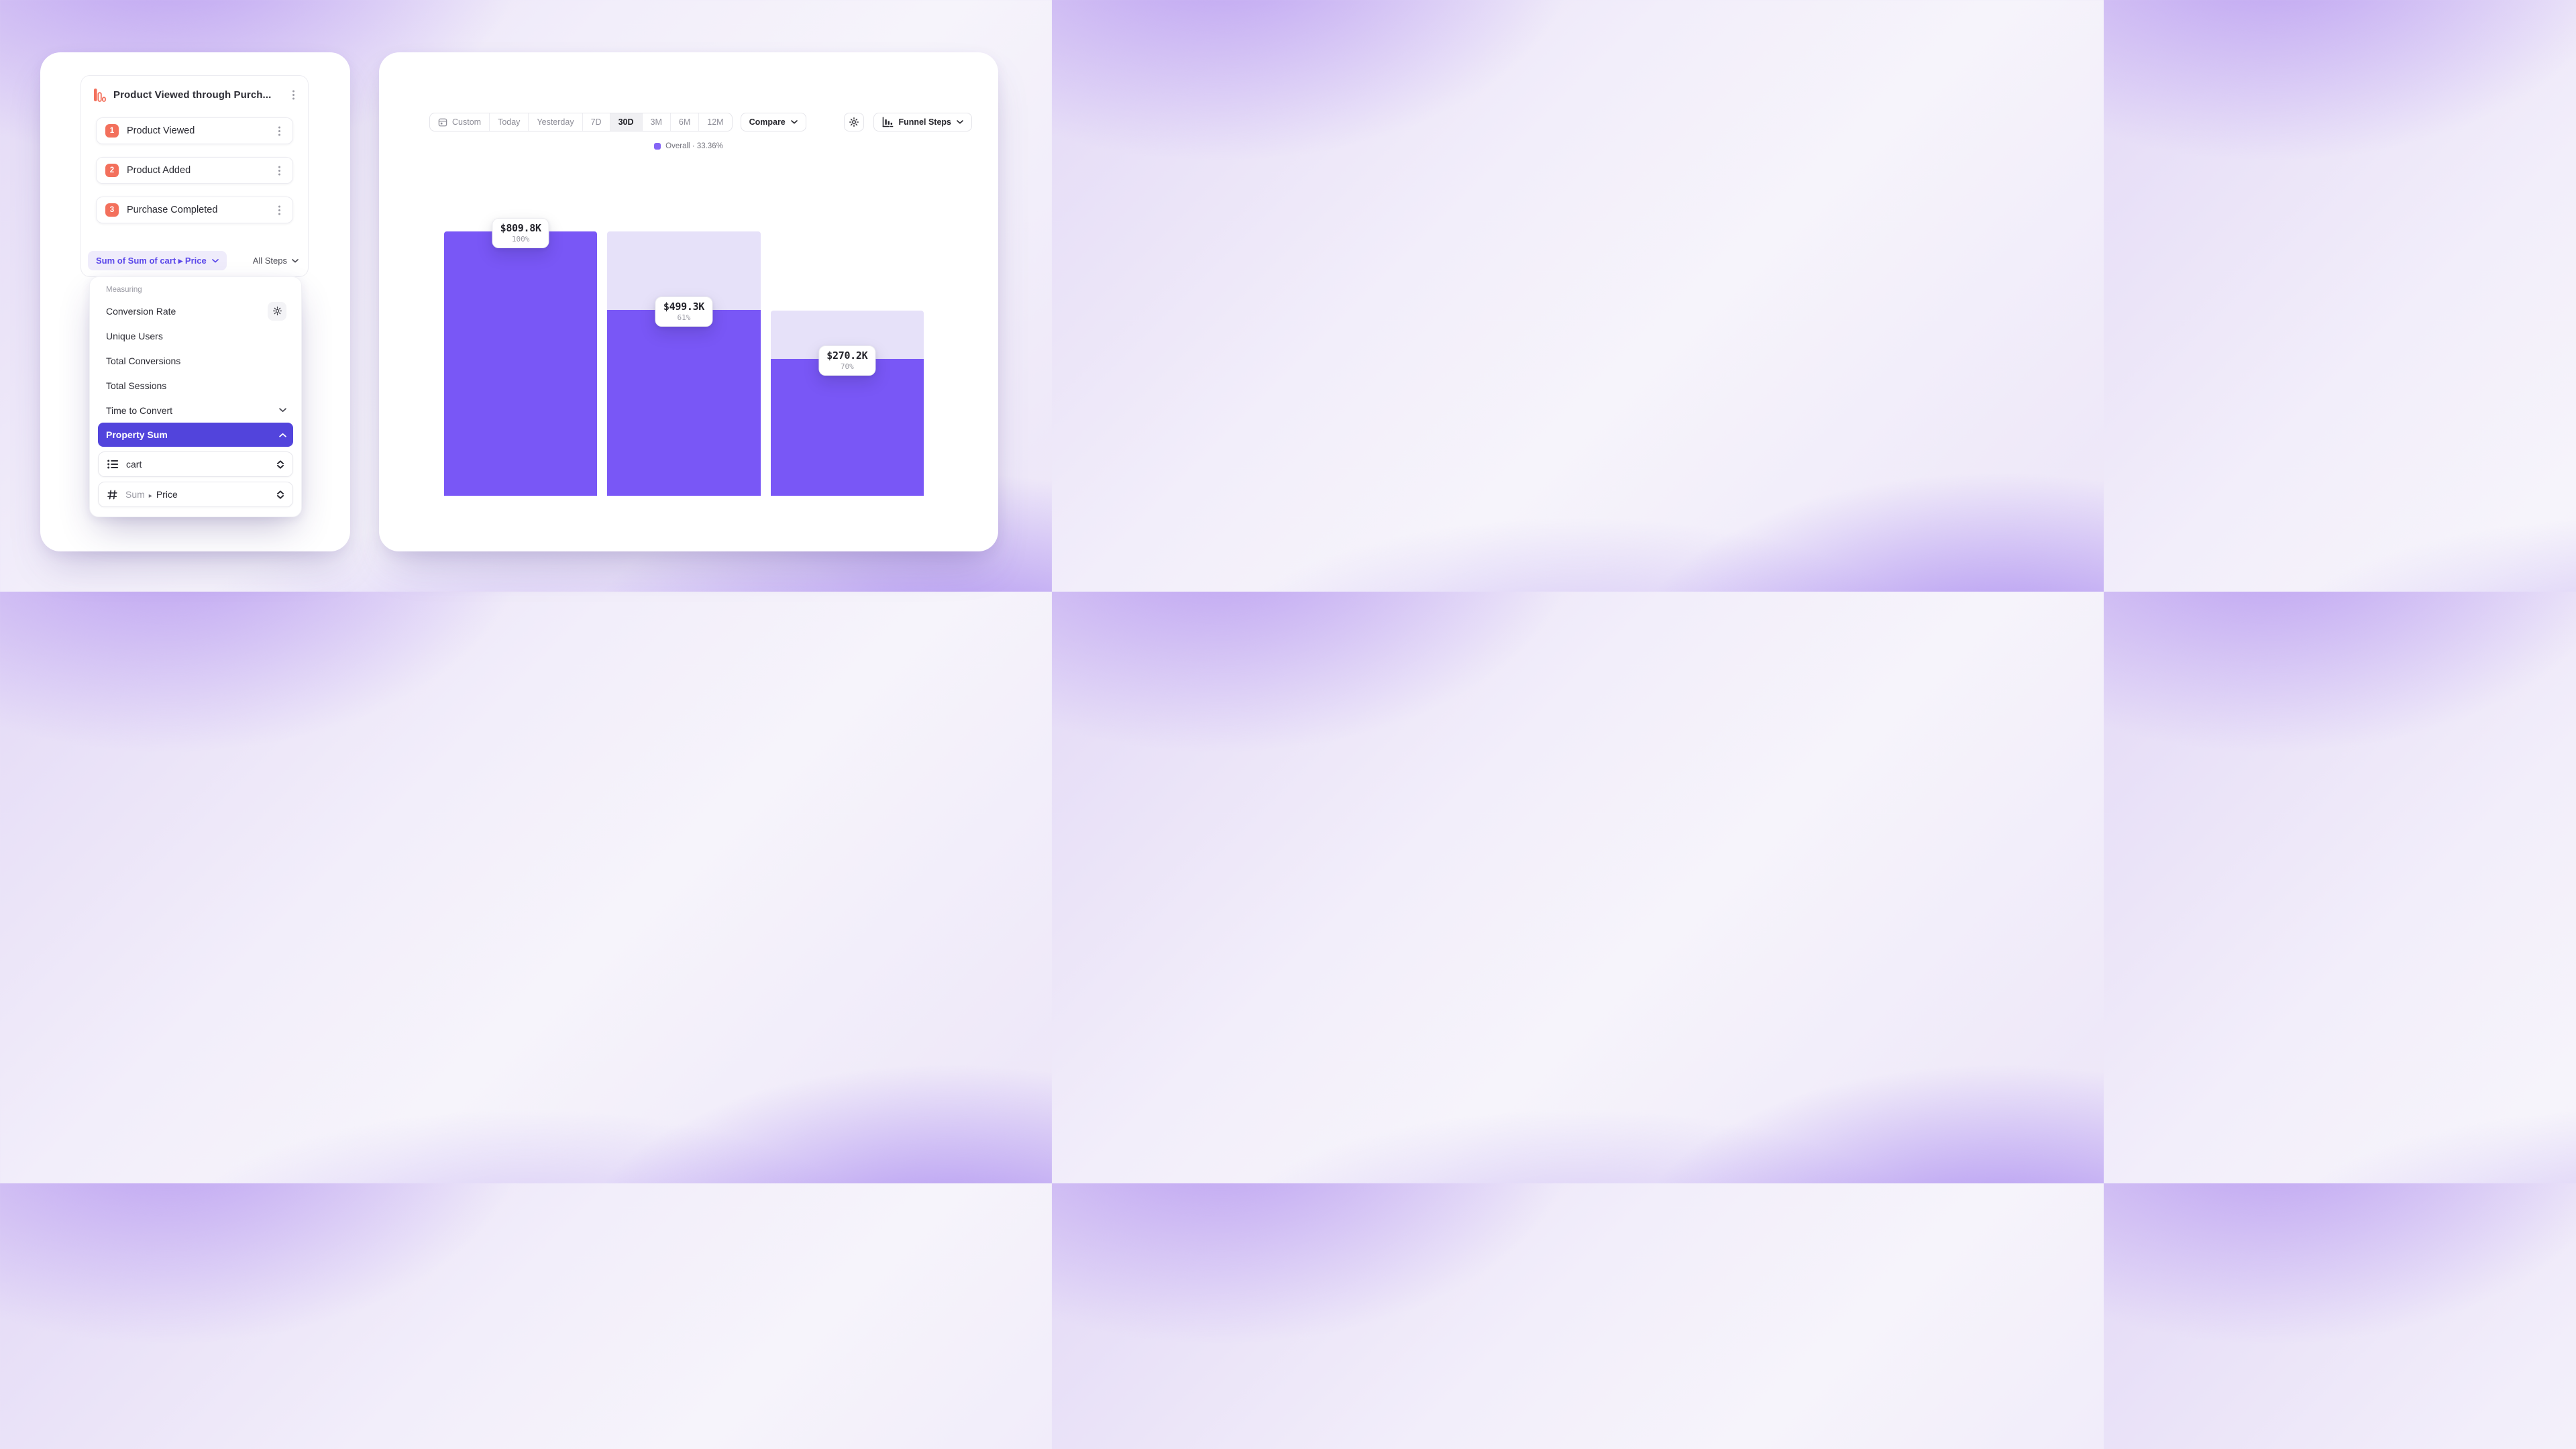 The height and width of the screenshot is (1449, 2576). Describe the element at coordinates (520, 228) in the screenshot. I see `bar-value: $809.8K` at that location.